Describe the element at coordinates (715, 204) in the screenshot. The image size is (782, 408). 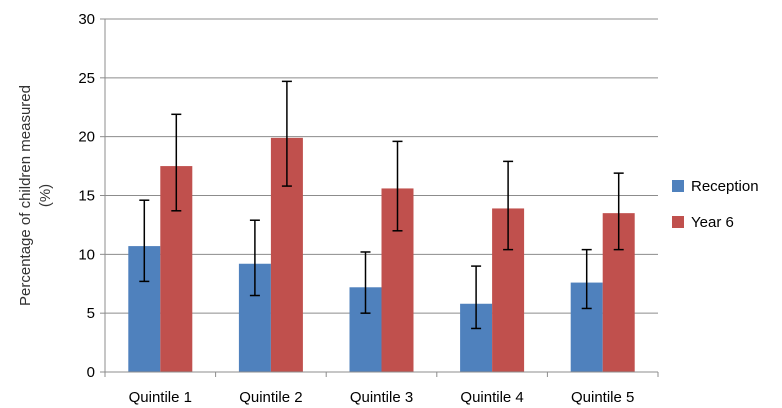
I see `legend: Reception Year 6` at that location.